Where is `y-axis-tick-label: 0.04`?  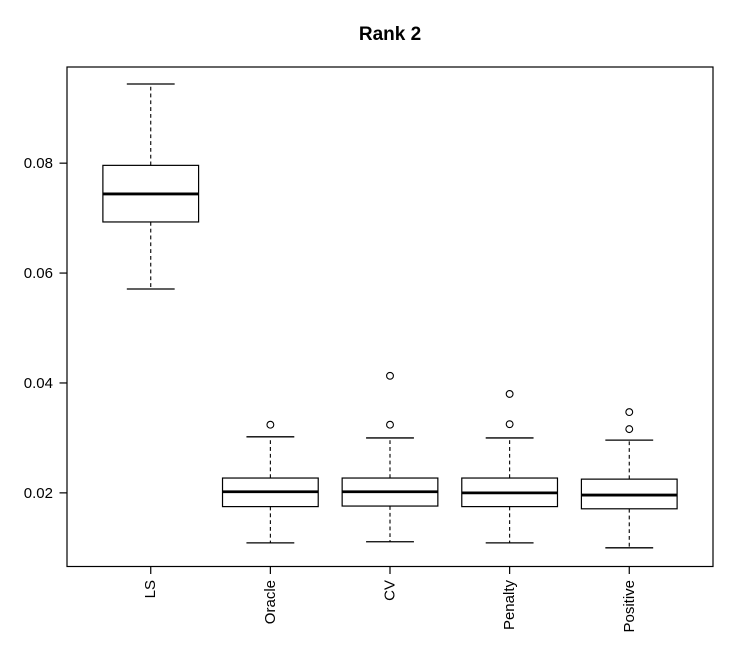 y-axis-tick-label: 0.04 is located at coordinates (38, 383).